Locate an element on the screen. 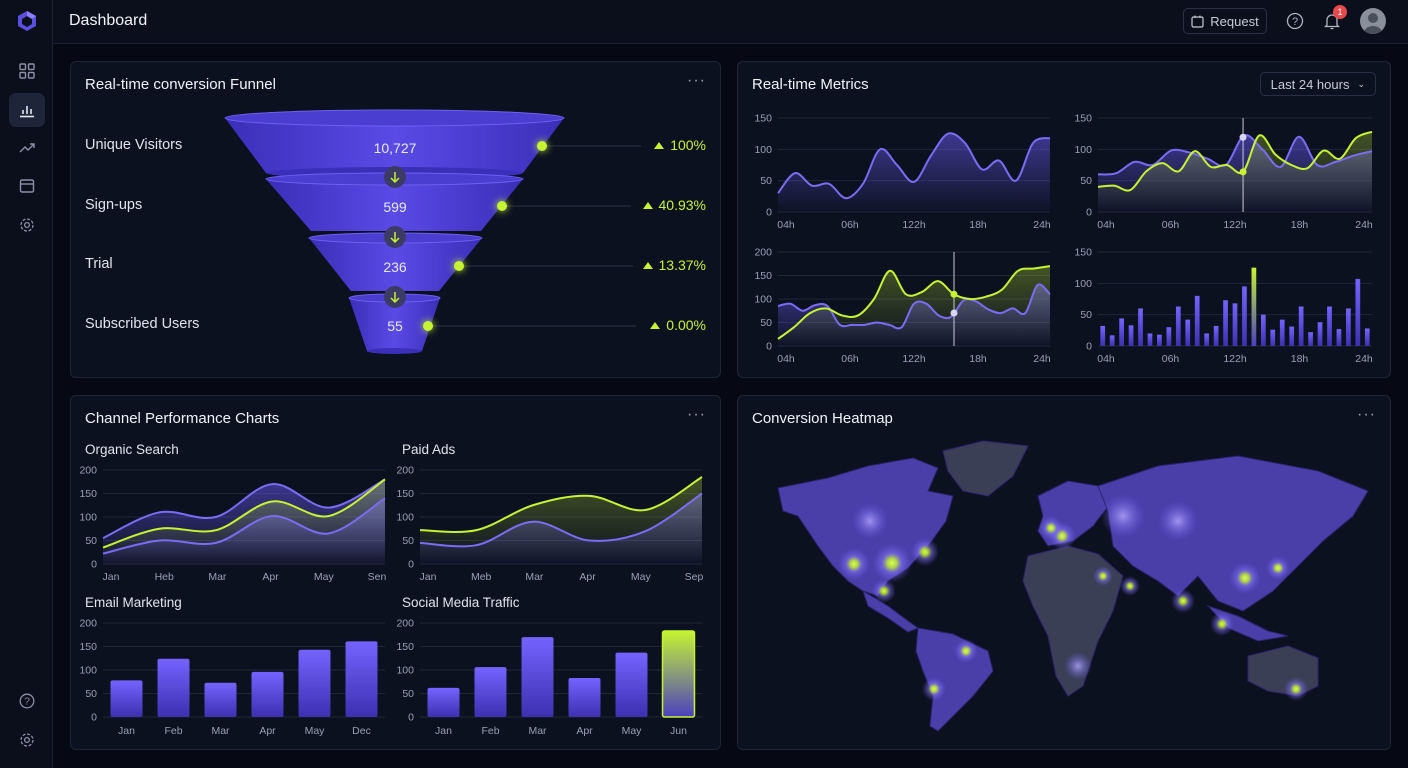 This screenshot has width=1408, height=768. central-america is located at coordinates (891, 611).